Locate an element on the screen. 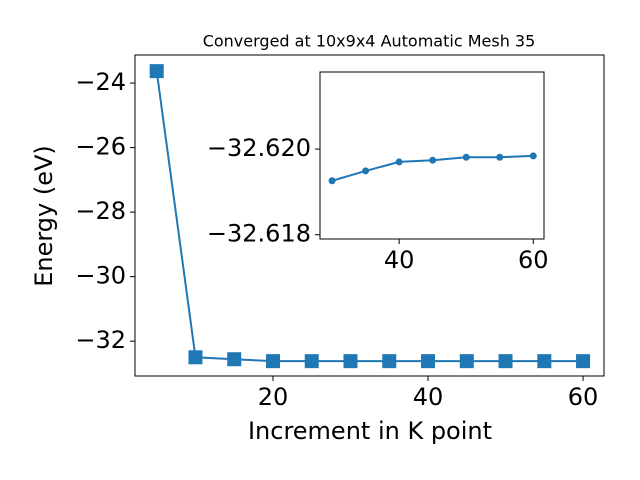 The width and height of the screenshot is (640, 480). y-tick-label: −32 is located at coordinates (100, 340).